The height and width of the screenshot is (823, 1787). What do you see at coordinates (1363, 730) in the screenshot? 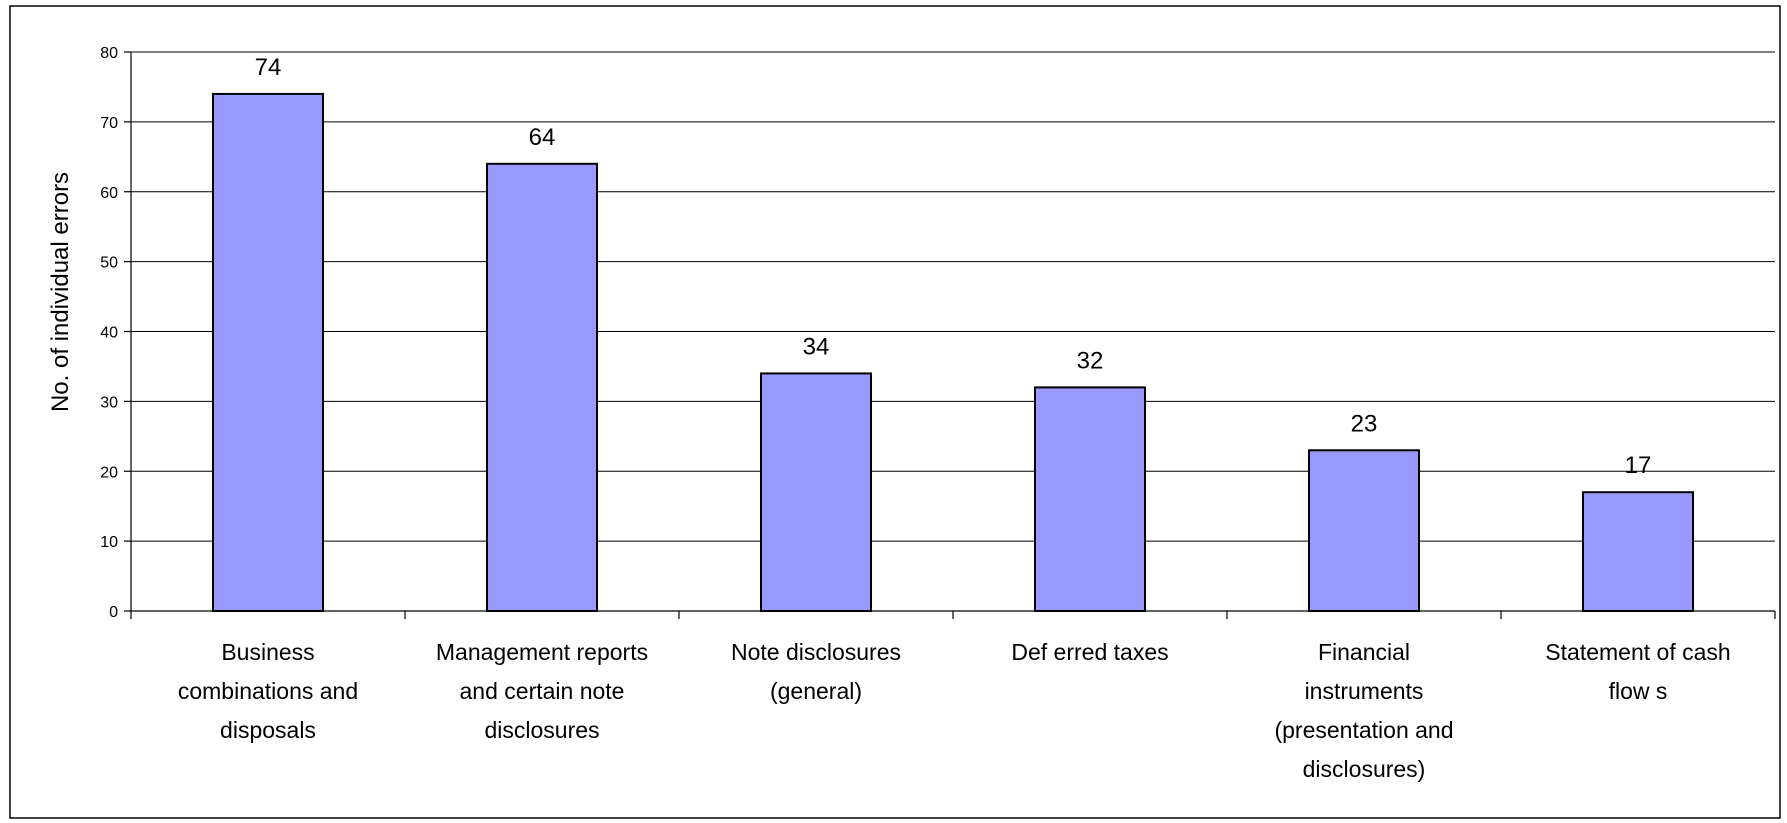
I see `x-category-label: (presentation and` at bounding box center [1363, 730].